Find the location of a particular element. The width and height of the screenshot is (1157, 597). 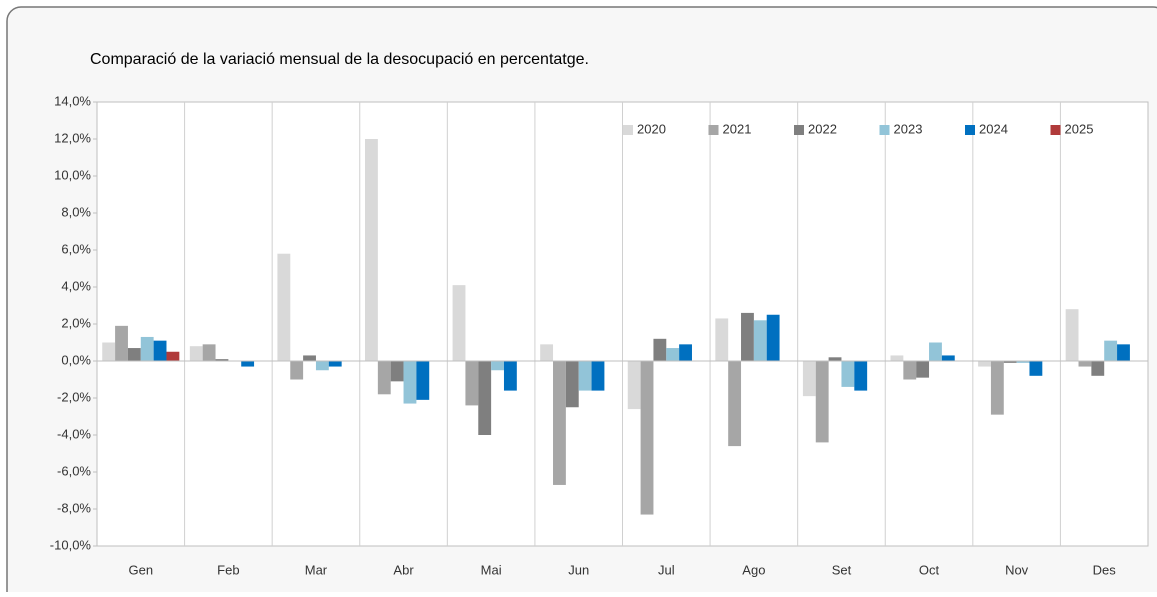

x-tick-label: Mai is located at coordinates (491, 569).